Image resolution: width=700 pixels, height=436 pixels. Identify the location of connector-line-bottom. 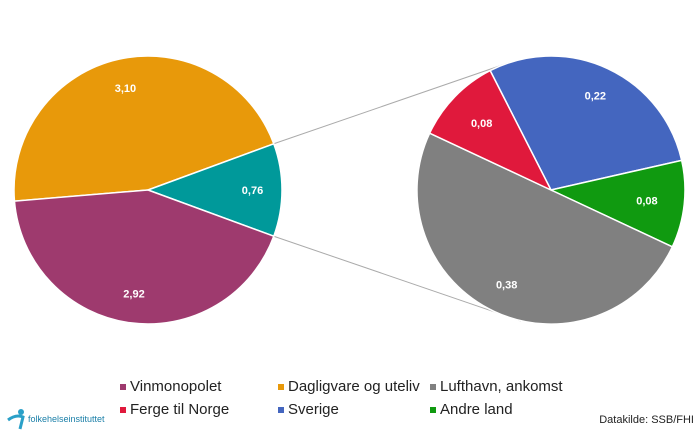
(397, 278).